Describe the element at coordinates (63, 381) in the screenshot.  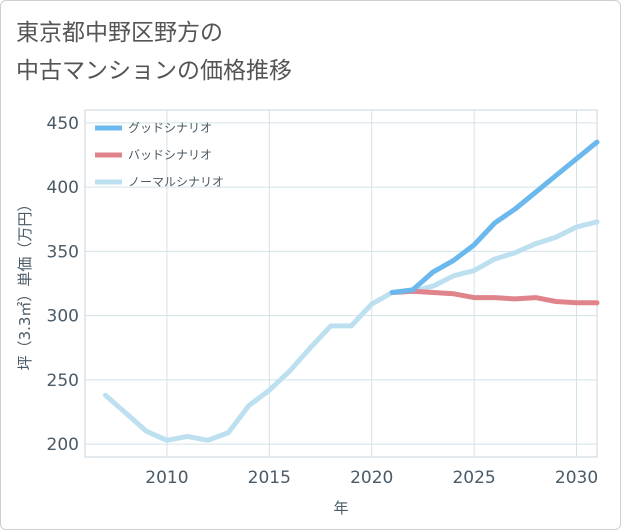
I see `y-tick-label: 250` at that location.